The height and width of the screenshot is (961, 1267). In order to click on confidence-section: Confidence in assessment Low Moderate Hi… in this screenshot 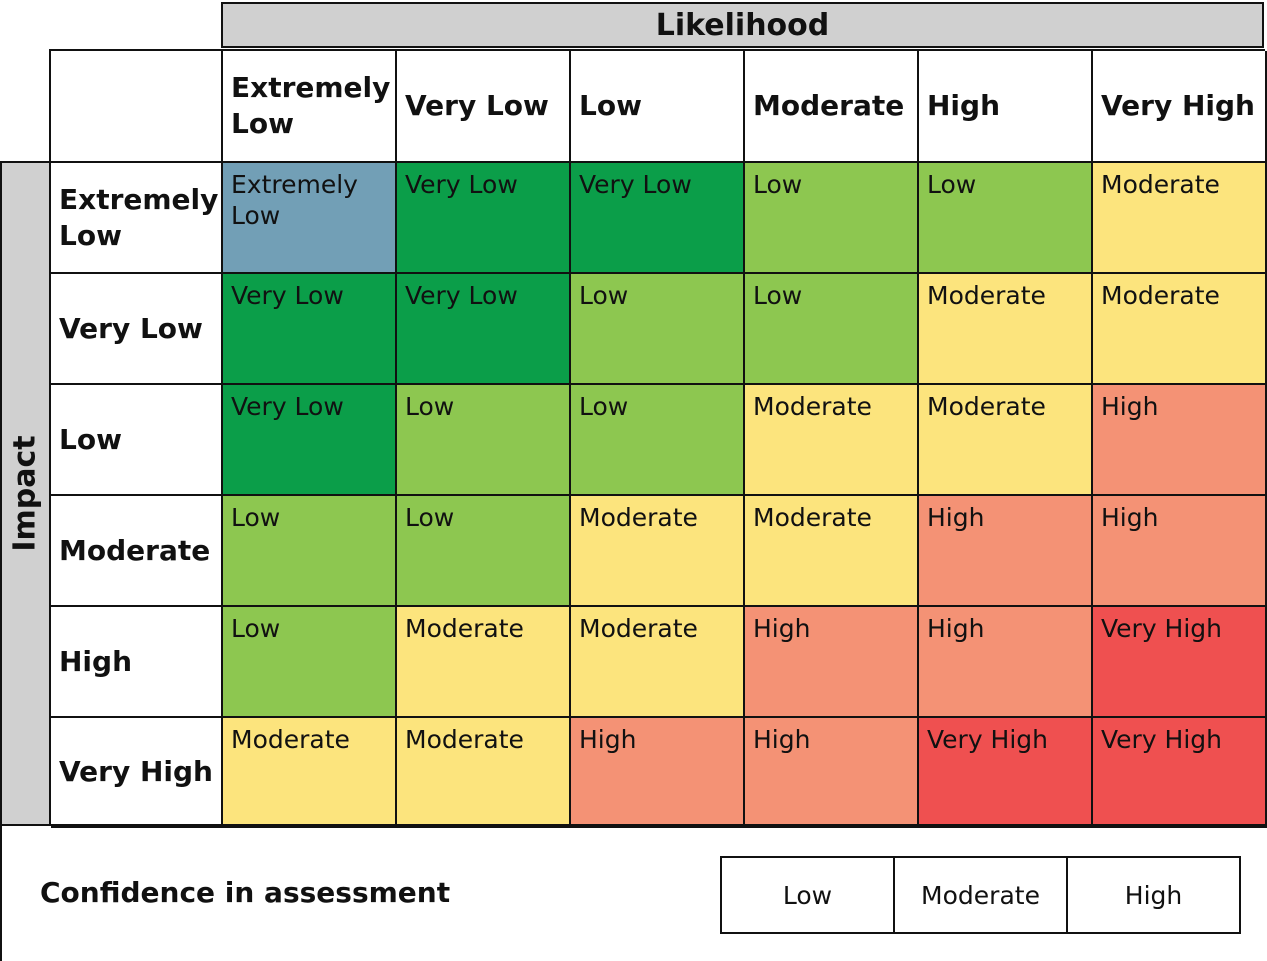, I will do `click(633, 892)`.